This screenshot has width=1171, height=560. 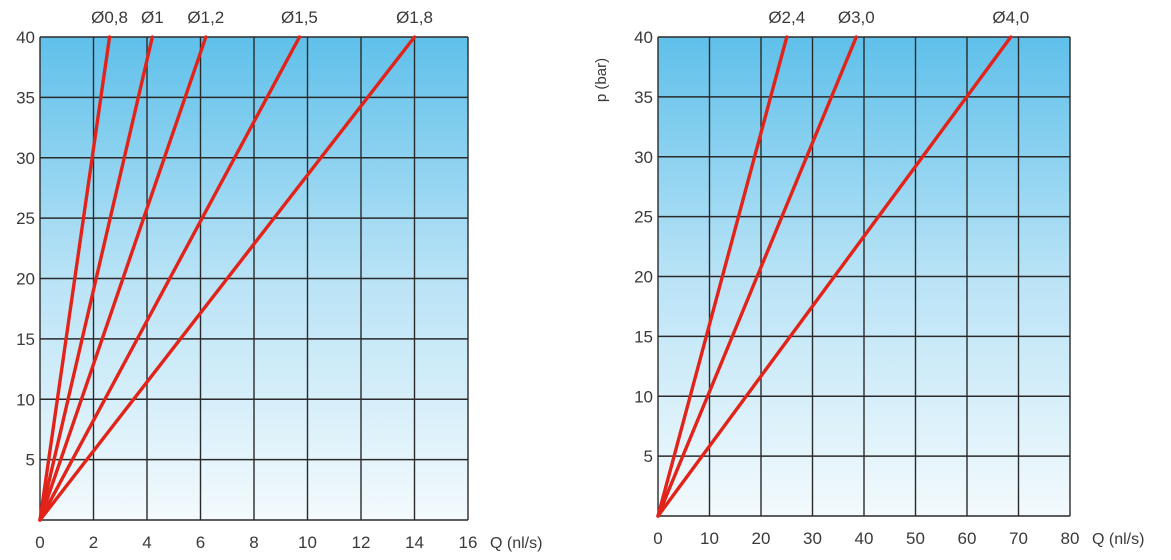 What do you see at coordinates (468, 542) in the screenshot?
I see `x-tick-label: 16` at bounding box center [468, 542].